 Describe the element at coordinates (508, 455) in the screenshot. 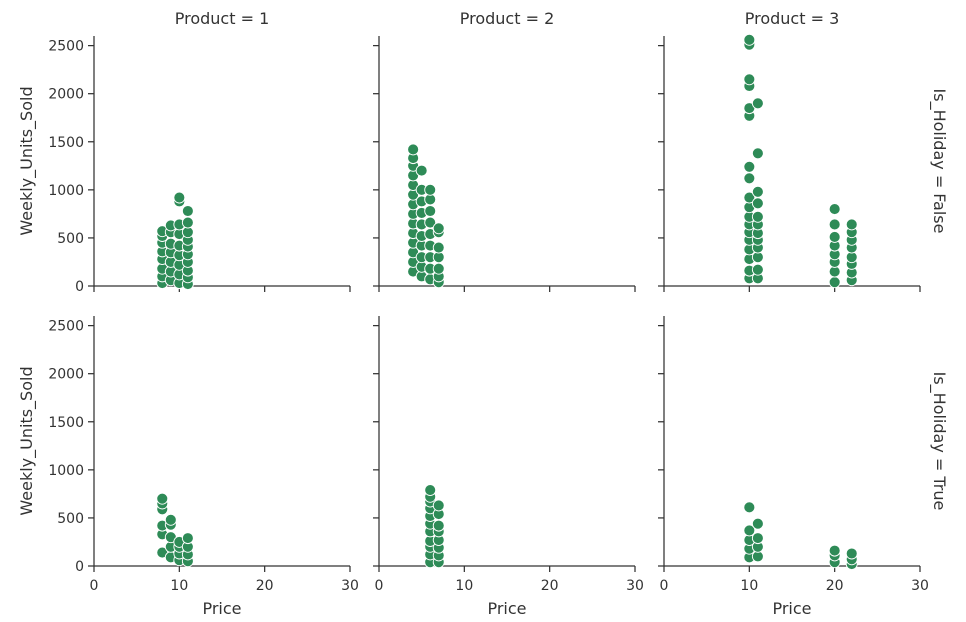

I see `panel-product-2-holiday-true: 0 10 20 30` at that location.